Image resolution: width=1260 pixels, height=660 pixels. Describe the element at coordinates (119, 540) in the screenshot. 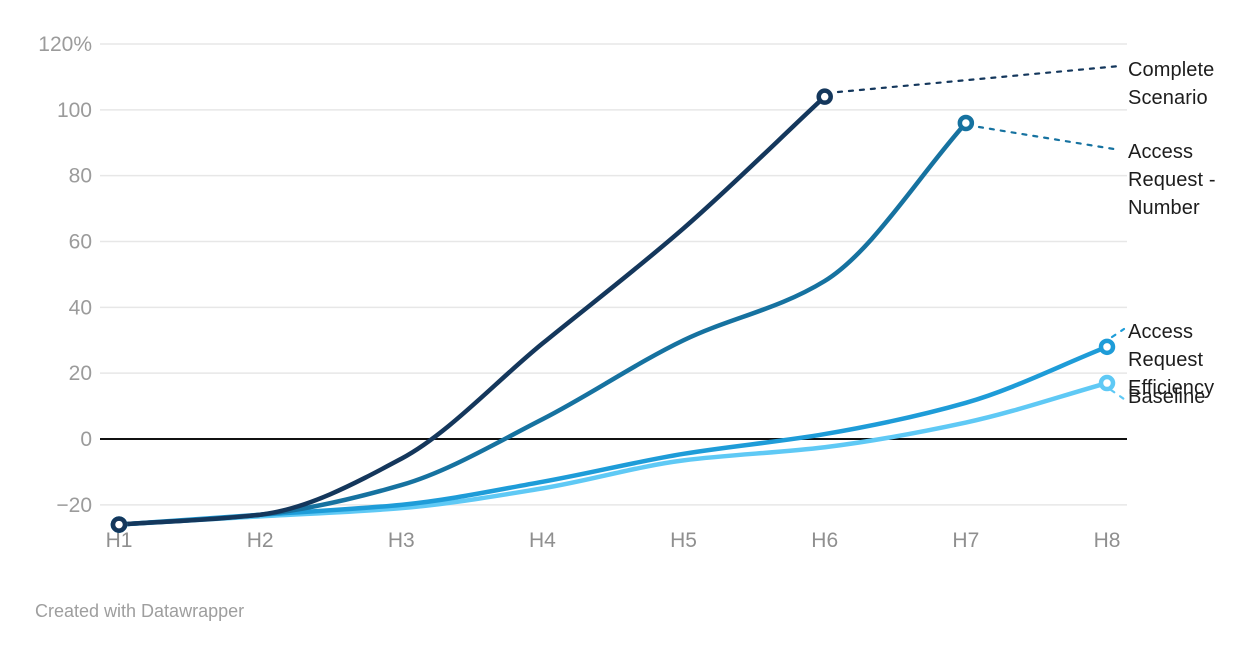

I see `x-axis-tick-label: H1` at that location.